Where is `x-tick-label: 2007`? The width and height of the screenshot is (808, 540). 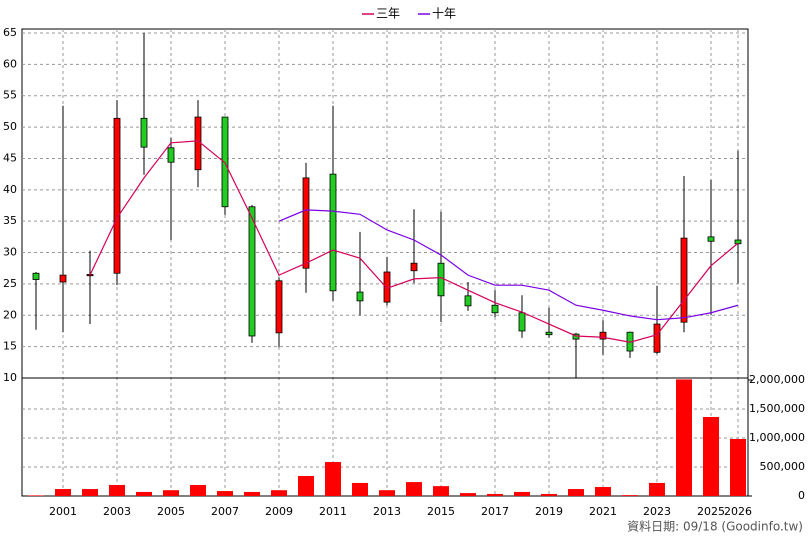 x-tick-label: 2007 is located at coordinates (225, 511).